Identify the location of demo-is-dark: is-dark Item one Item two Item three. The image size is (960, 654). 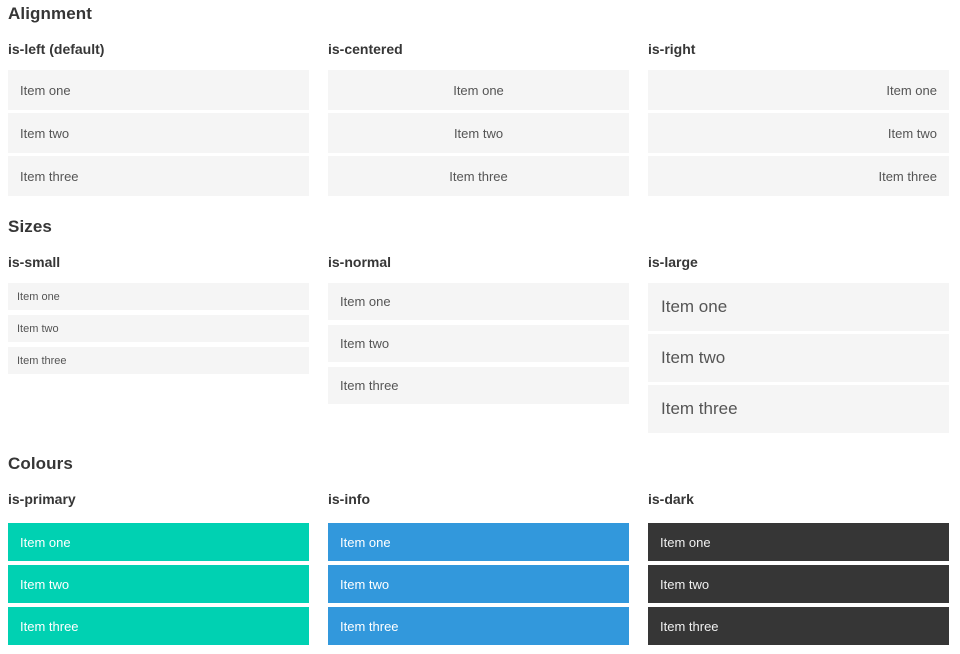
(798, 562).